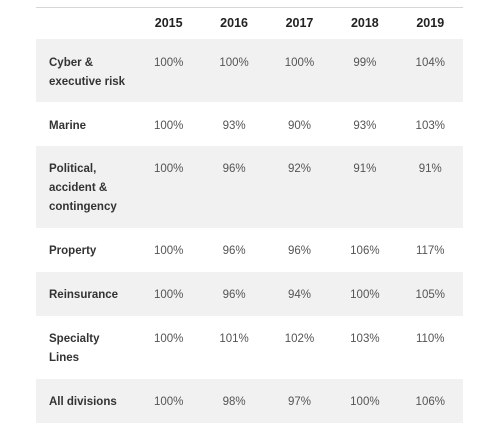 Image resolution: width=485 pixels, height=431 pixels. I want to click on cell-value: 102%, so click(299, 339).